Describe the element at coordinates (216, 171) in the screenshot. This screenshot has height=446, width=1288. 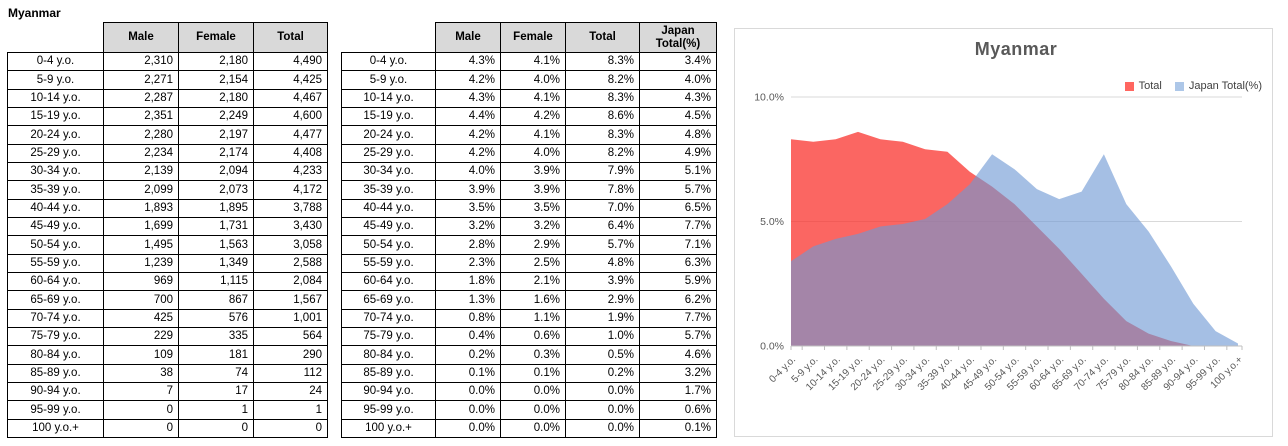
I see `data-cell: 2,094` at that location.